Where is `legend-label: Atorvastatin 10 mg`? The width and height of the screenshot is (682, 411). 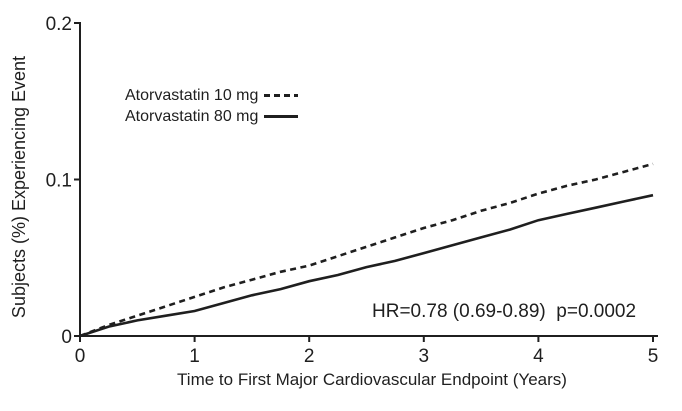
legend-label: Atorvastatin 10 mg is located at coordinates (192, 95).